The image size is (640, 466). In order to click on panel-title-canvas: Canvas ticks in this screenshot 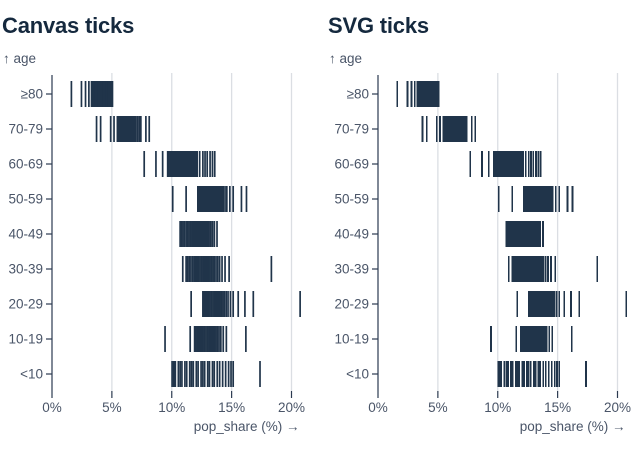, I will do `click(68, 25)`.